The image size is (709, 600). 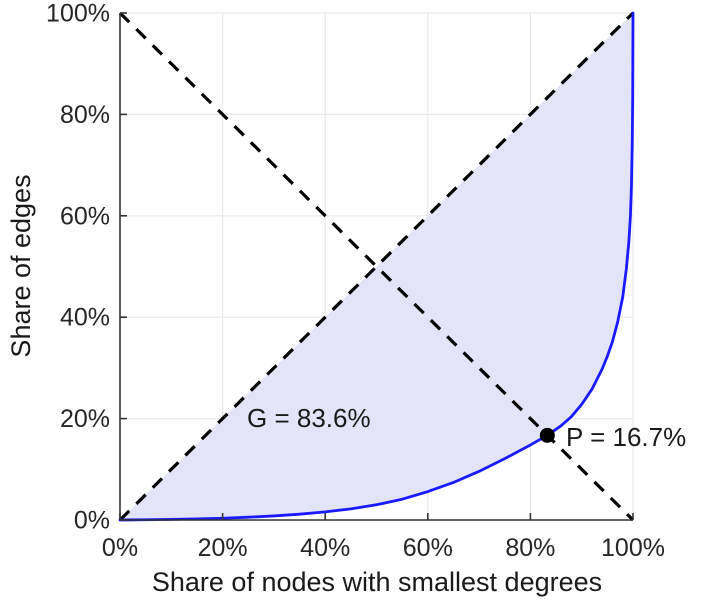 I want to click on y-tick-label: 60%, so click(x=85, y=216).